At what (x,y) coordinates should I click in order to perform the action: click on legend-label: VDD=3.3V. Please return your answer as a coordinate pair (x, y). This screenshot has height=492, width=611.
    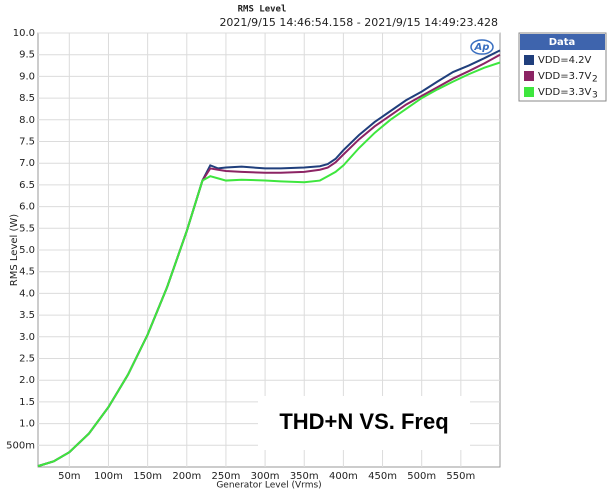
    Looking at the image, I should click on (565, 92).